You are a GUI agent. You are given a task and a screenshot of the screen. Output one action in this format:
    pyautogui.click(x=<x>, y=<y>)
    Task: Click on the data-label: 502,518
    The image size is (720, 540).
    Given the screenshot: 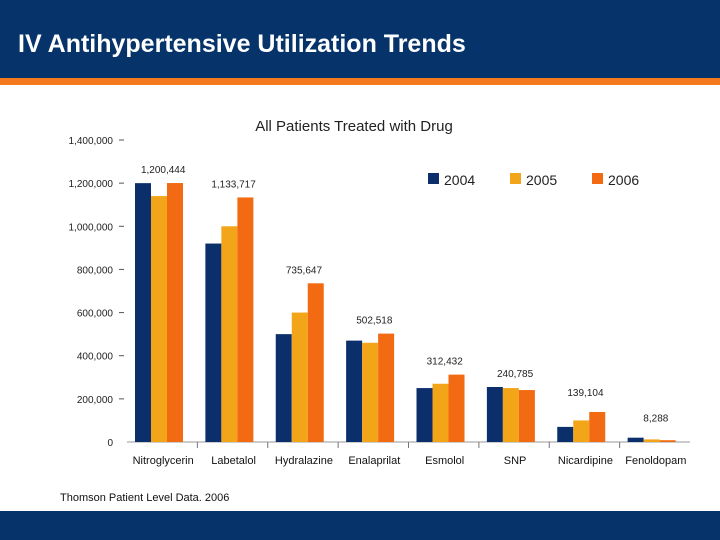 What is the action you would take?
    pyautogui.click(x=374, y=321)
    